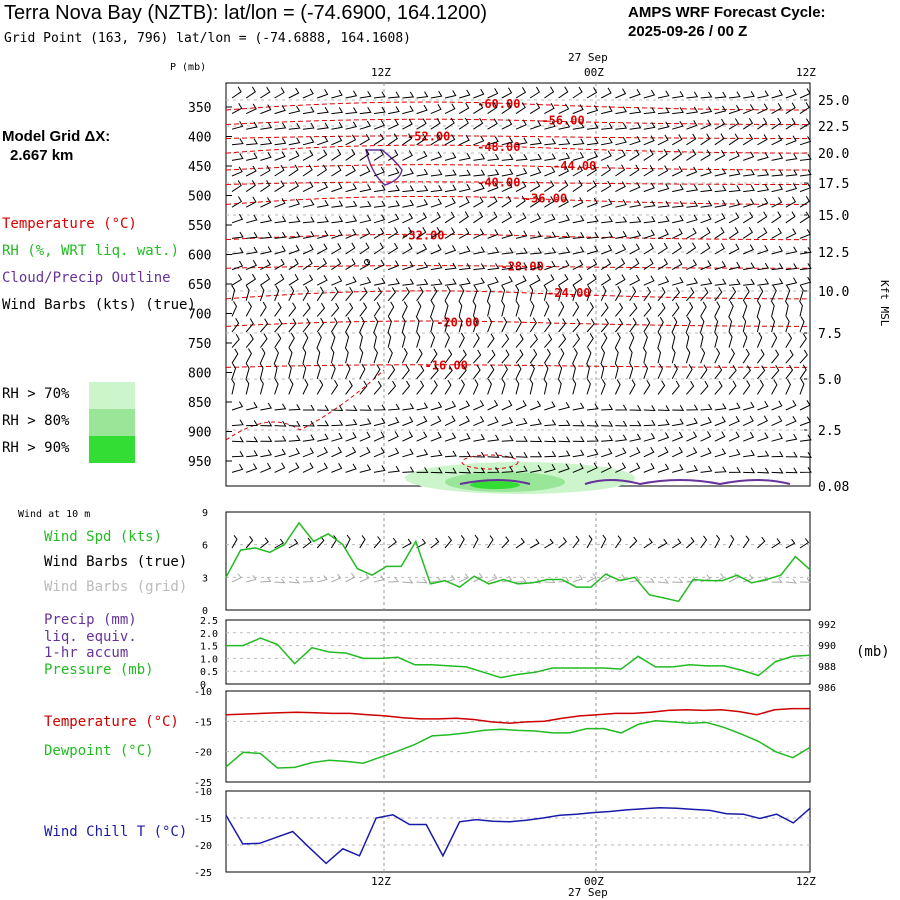 This screenshot has width=900, height=900. Describe the element at coordinates (99, 751) in the screenshot. I see `dew-label: Dewpoint (°C)` at that location.